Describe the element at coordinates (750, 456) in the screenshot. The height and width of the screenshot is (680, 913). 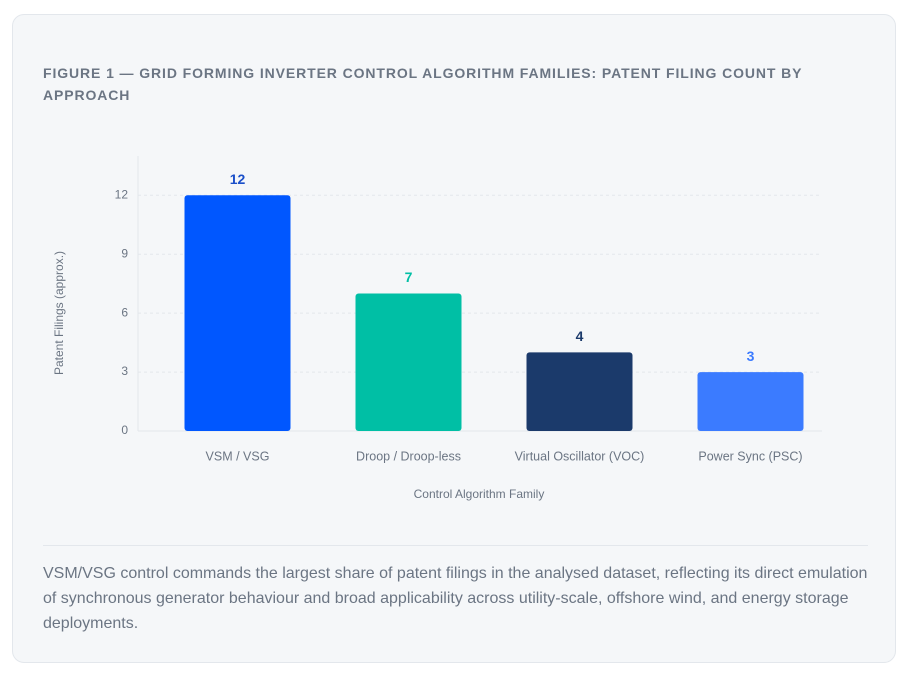
I see `x-tick-label: Power Sync (PSC)` at that location.